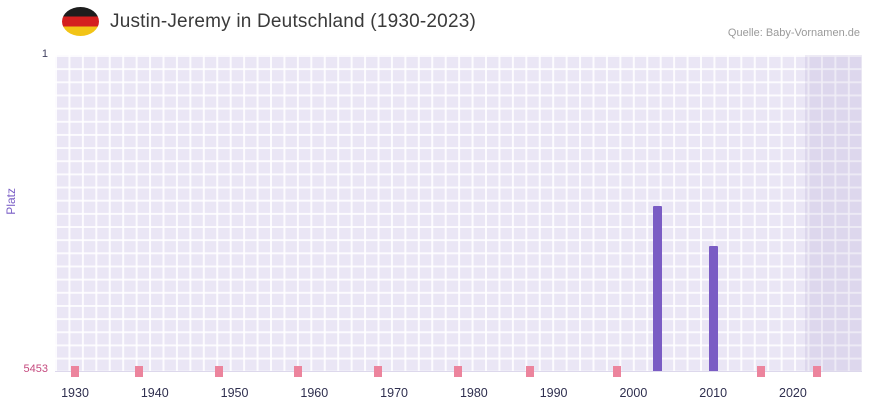 The width and height of the screenshot is (873, 412). I want to click on low-rank-marker-1930, so click(75, 371).